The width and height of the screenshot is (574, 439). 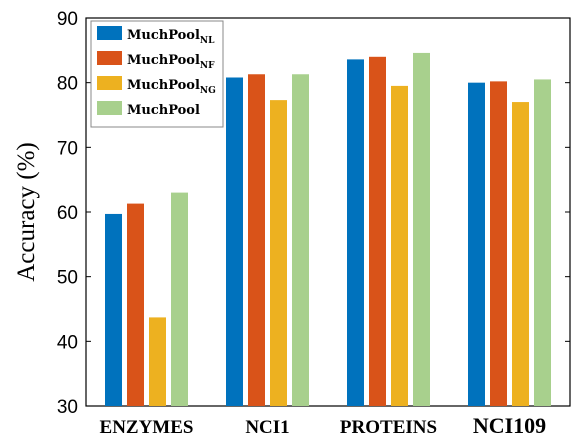 I want to click on y-tick-label: 60, so click(x=67, y=213).